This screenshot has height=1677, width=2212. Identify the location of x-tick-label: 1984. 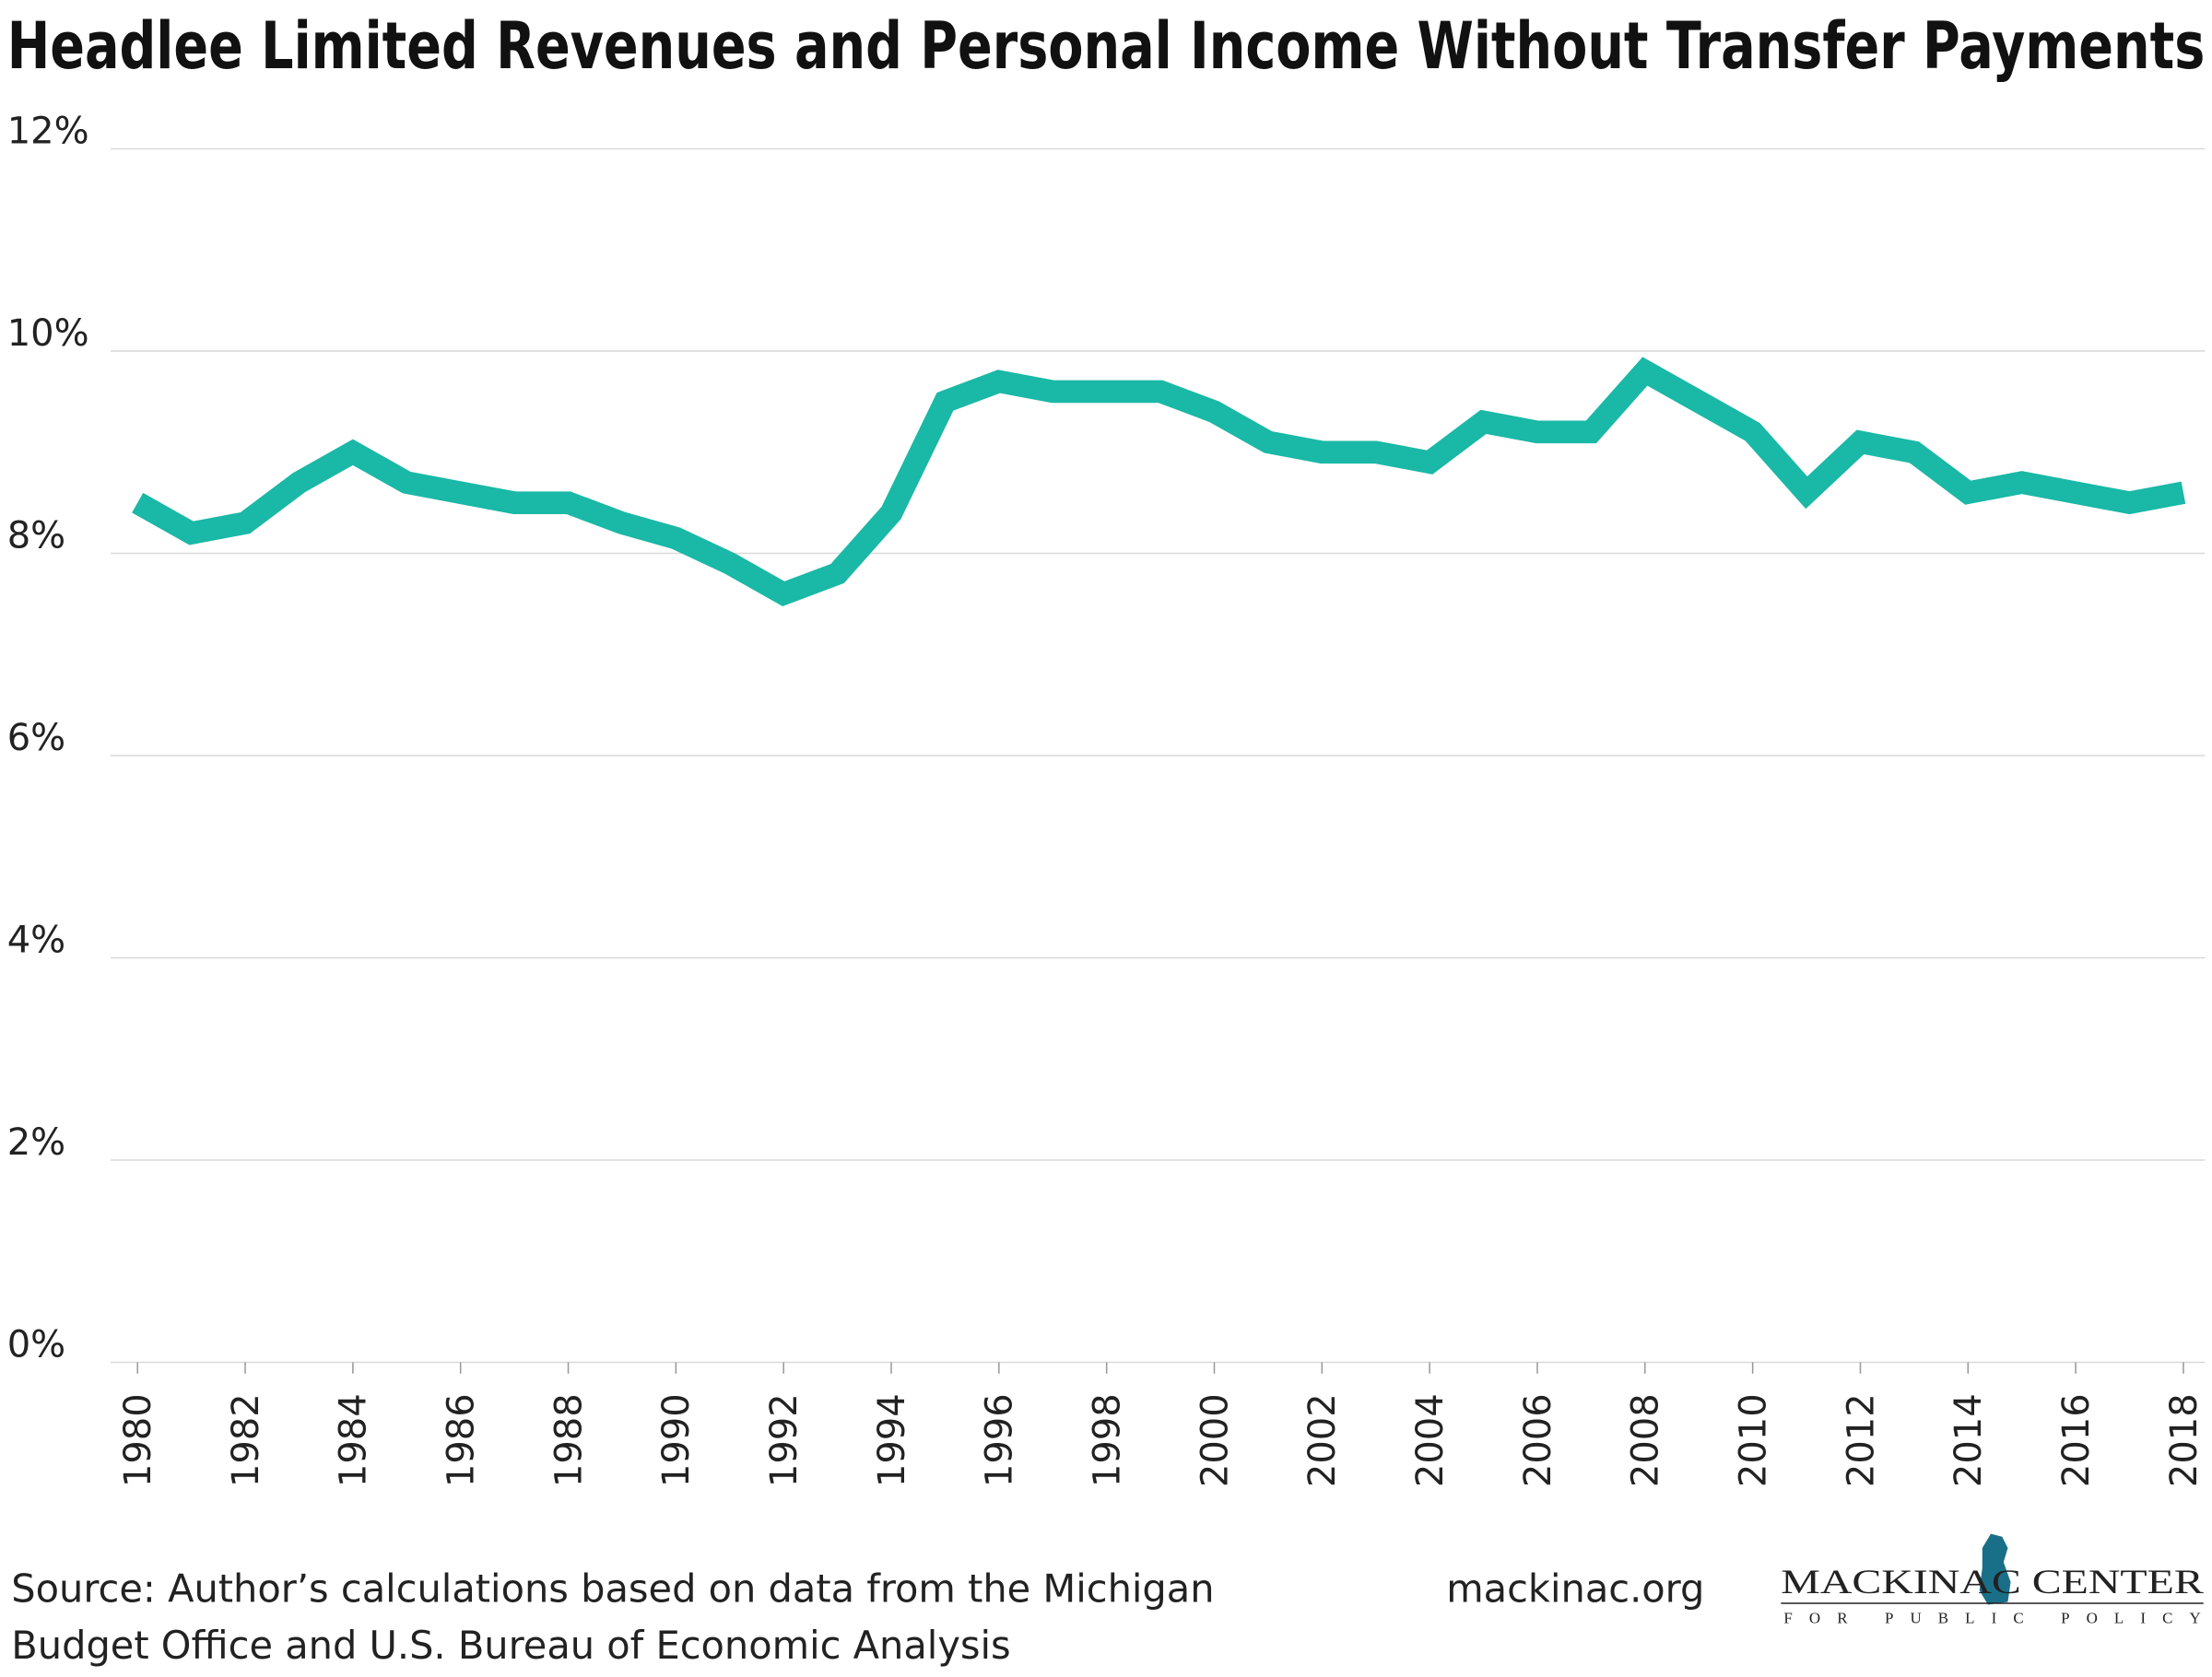
(354, 1440).